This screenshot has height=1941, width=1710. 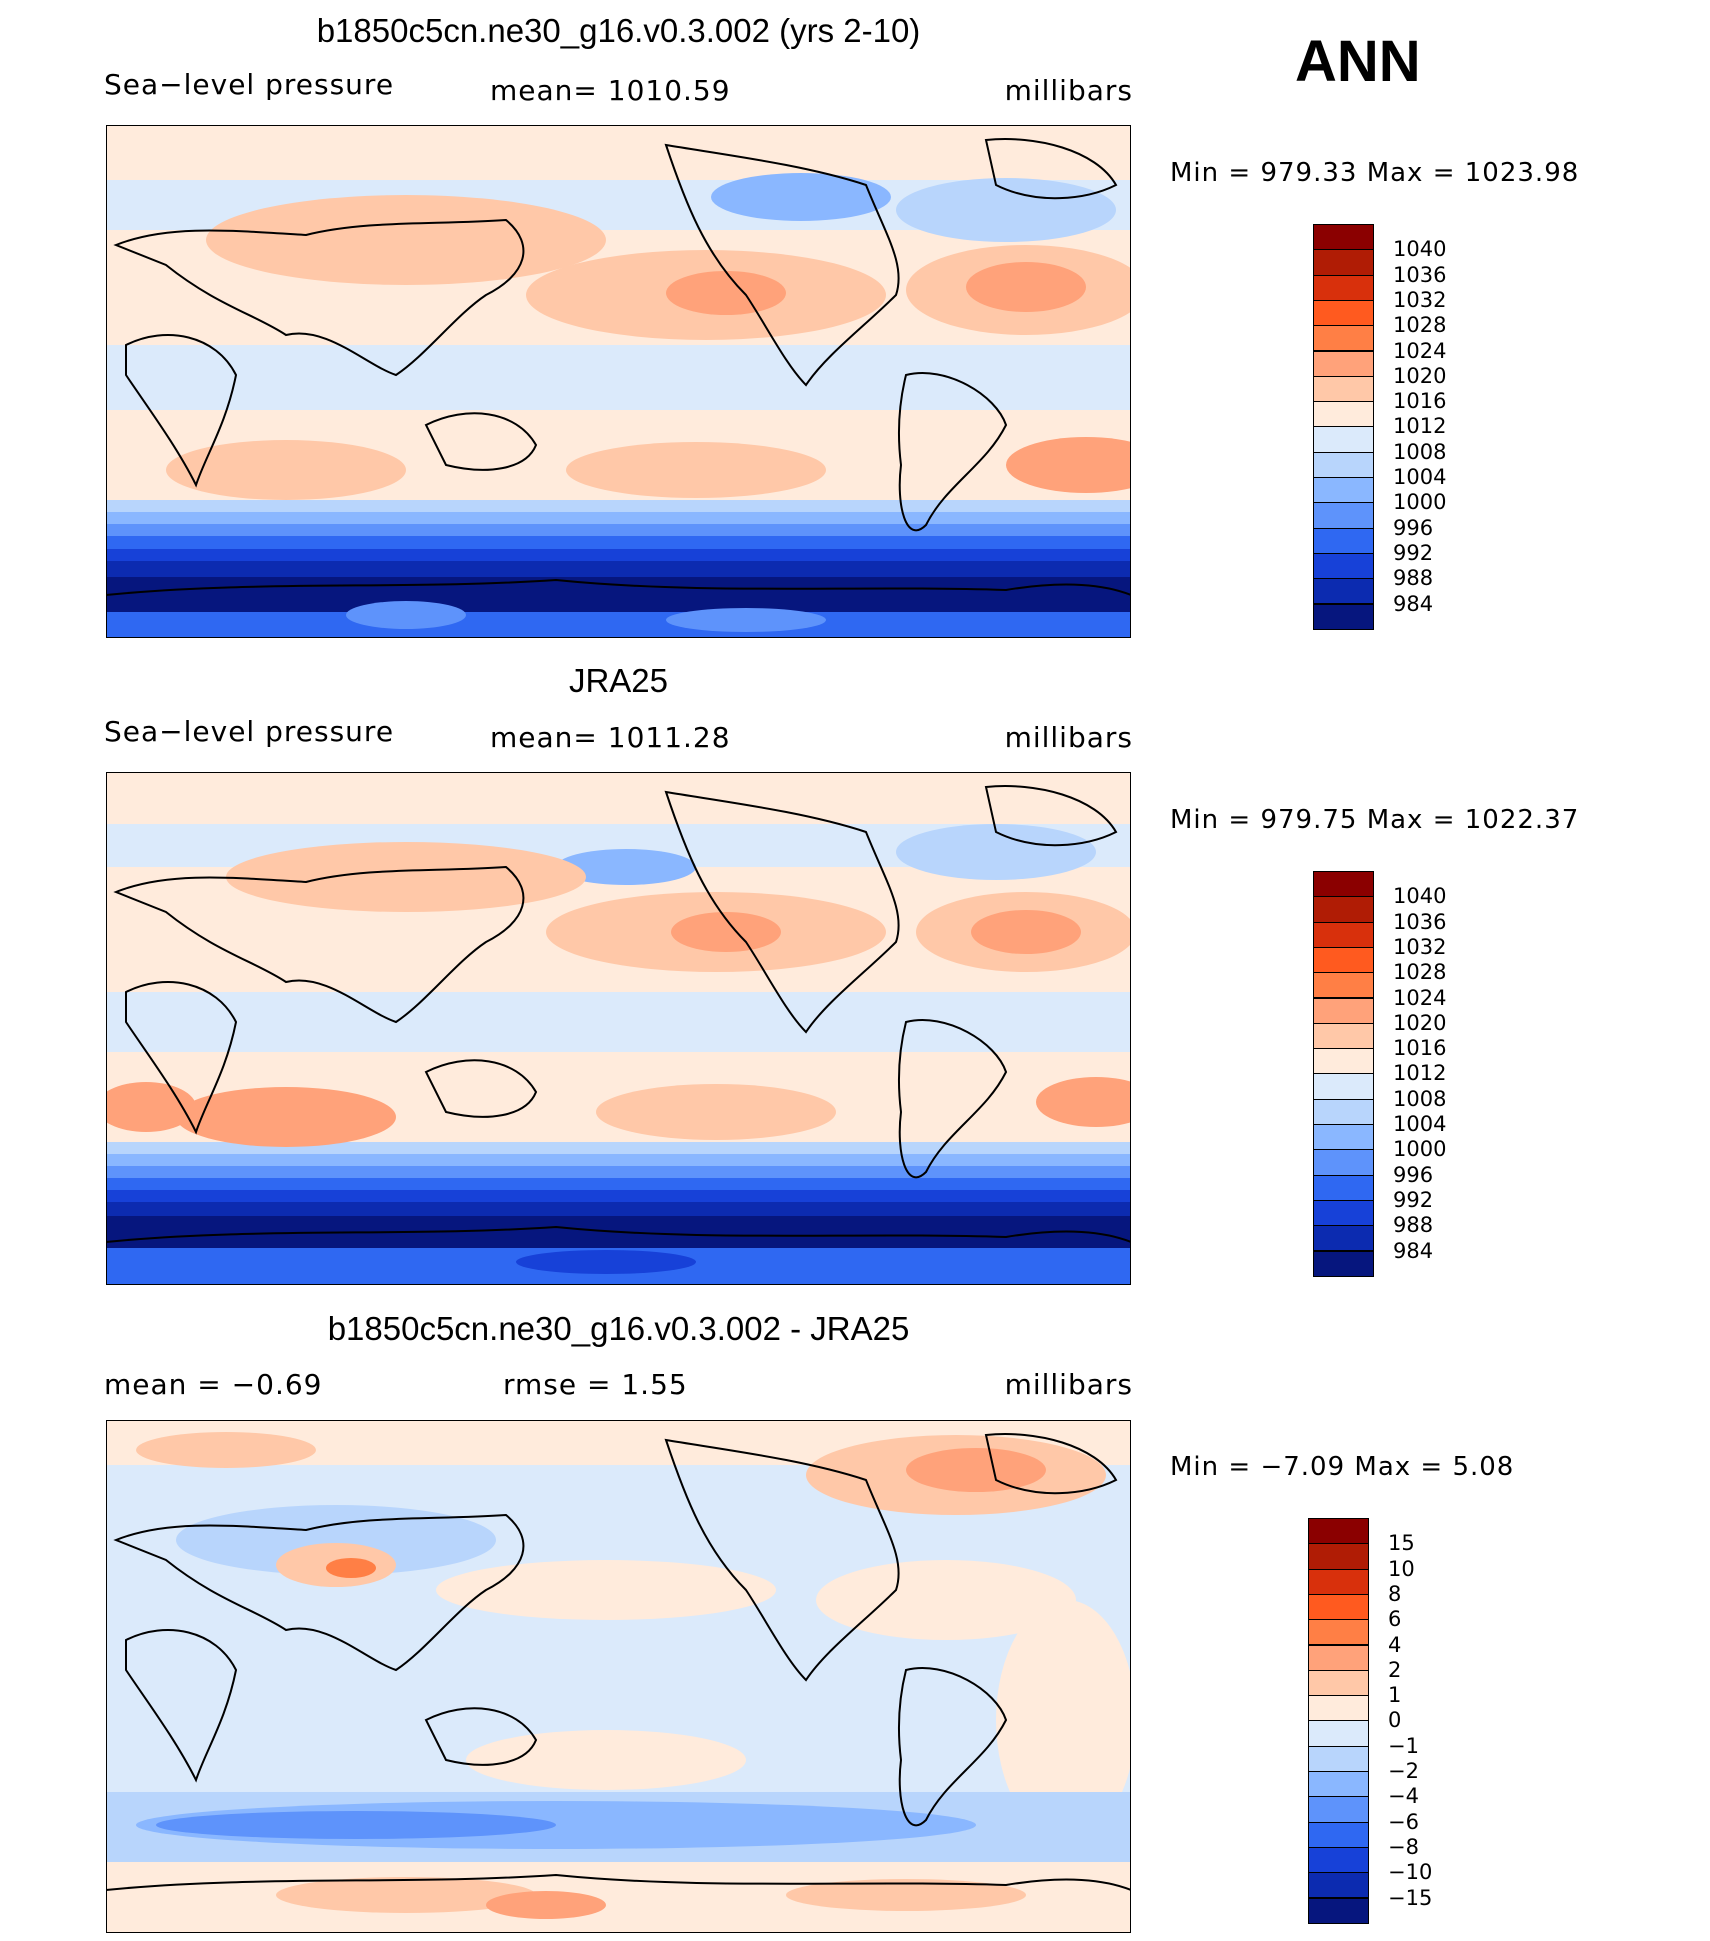 What do you see at coordinates (1410, 1872) in the screenshot?
I see `colorbar-tick-label: −10` at bounding box center [1410, 1872].